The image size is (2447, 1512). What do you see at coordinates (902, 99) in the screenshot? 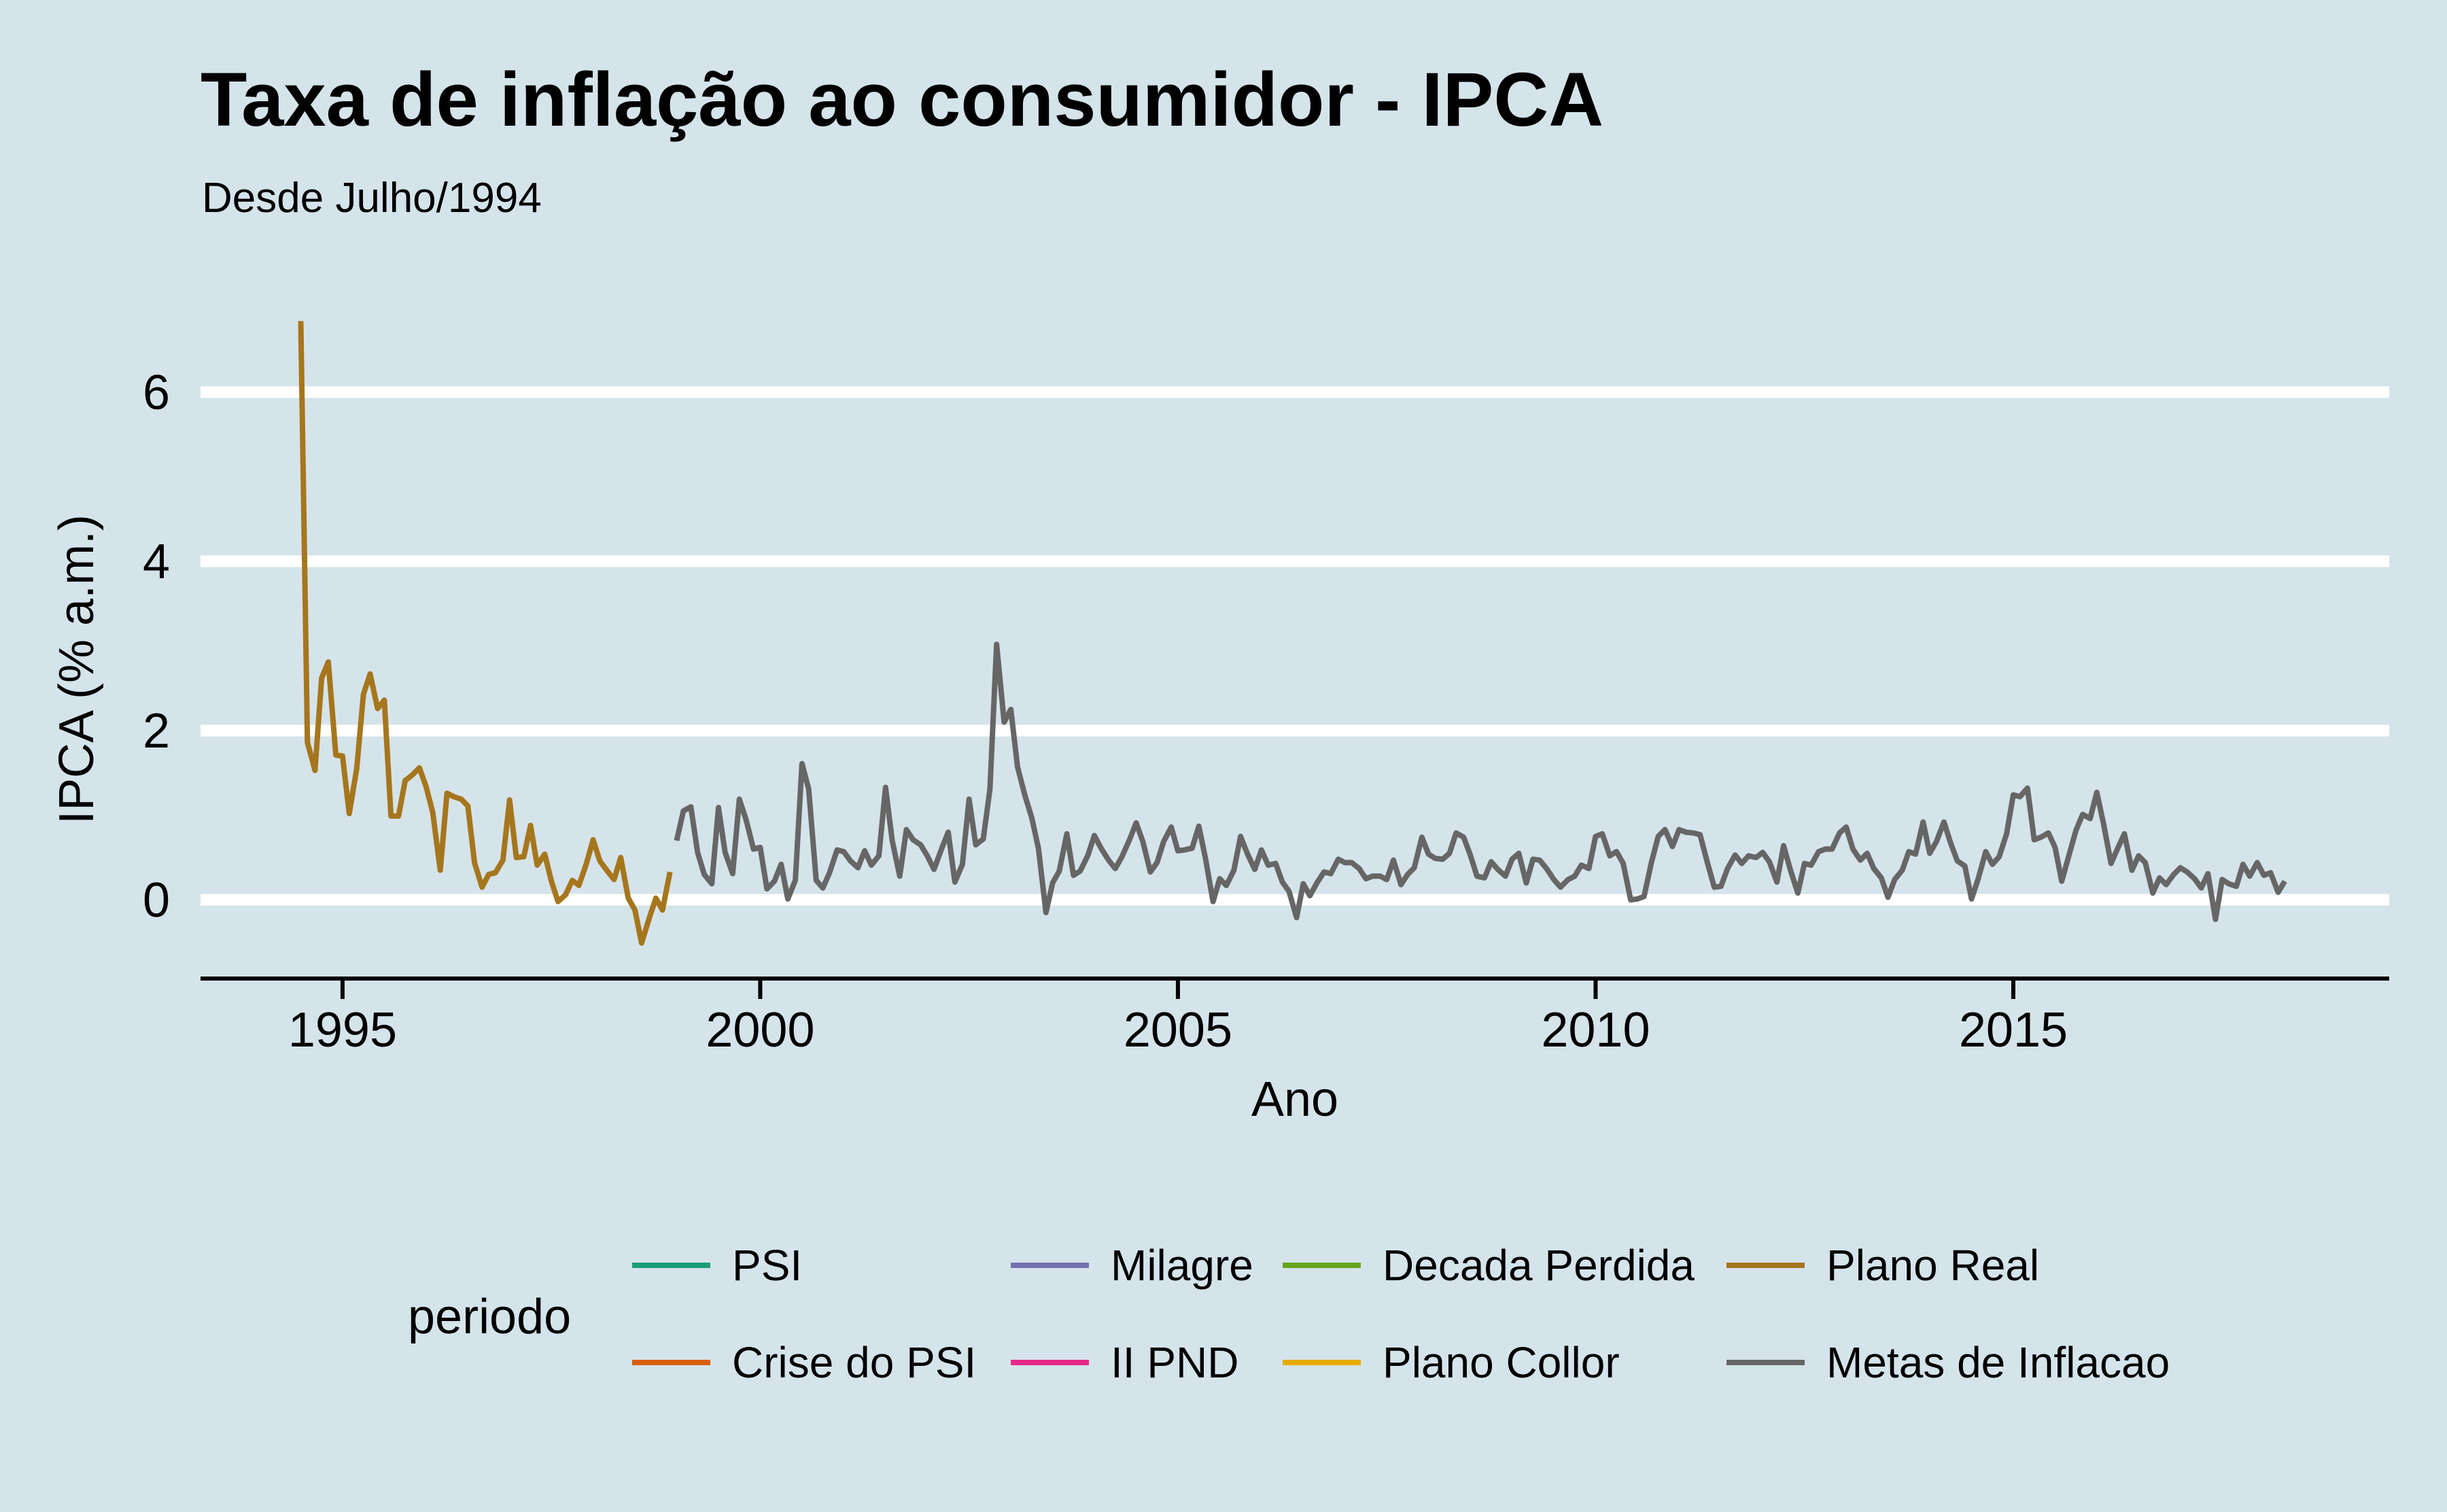
I see `chart-title: Taxa de inflação ao consumidor - IPCA` at bounding box center [902, 99].